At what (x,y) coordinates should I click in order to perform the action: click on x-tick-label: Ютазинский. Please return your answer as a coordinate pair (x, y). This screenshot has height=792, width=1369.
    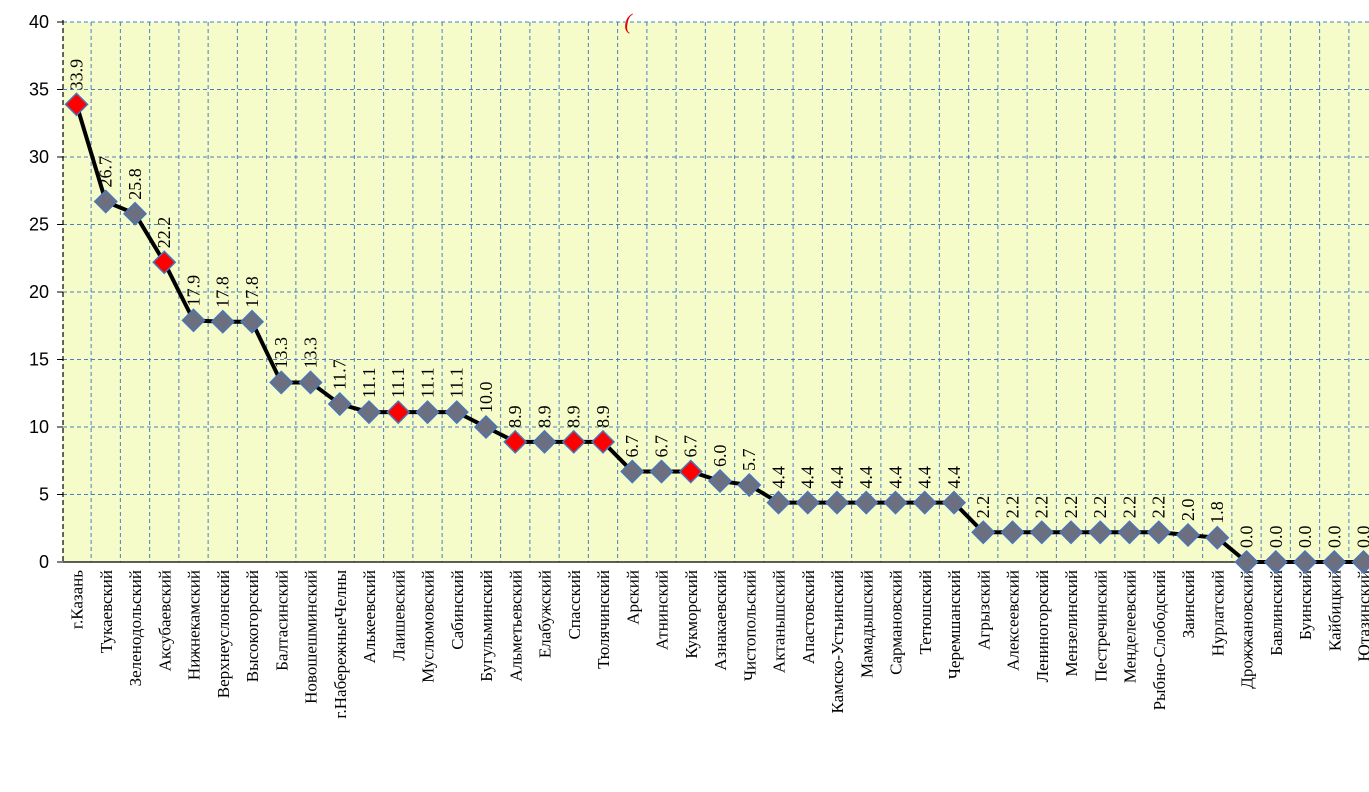
    Looking at the image, I should click on (1362, 616).